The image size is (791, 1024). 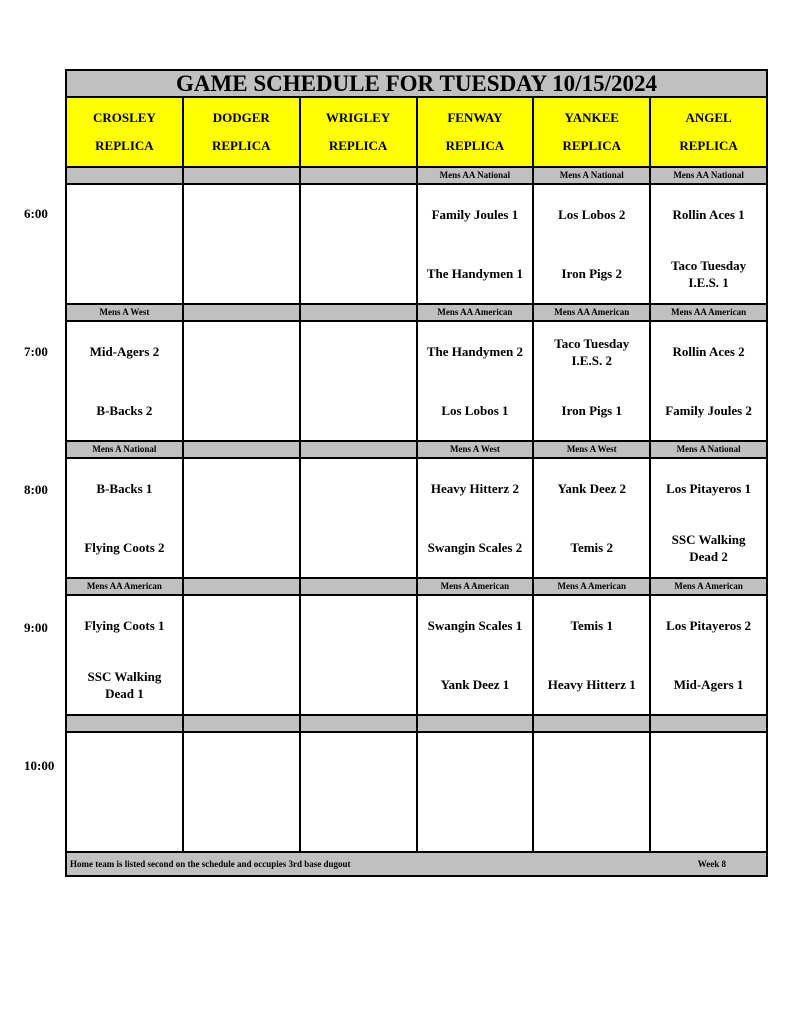 I want to click on away-team: Los Lobos 2, so click(x=592, y=214).